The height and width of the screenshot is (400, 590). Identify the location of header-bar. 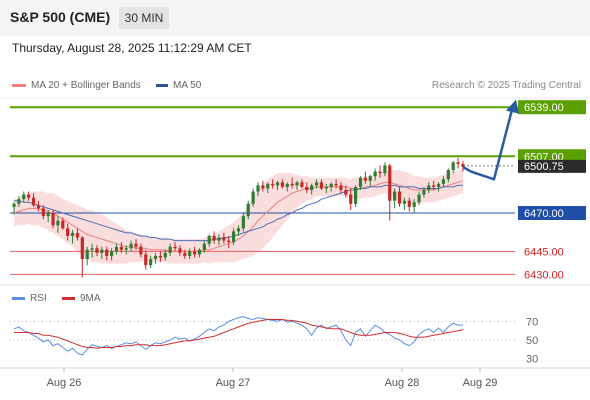
(295, 18).